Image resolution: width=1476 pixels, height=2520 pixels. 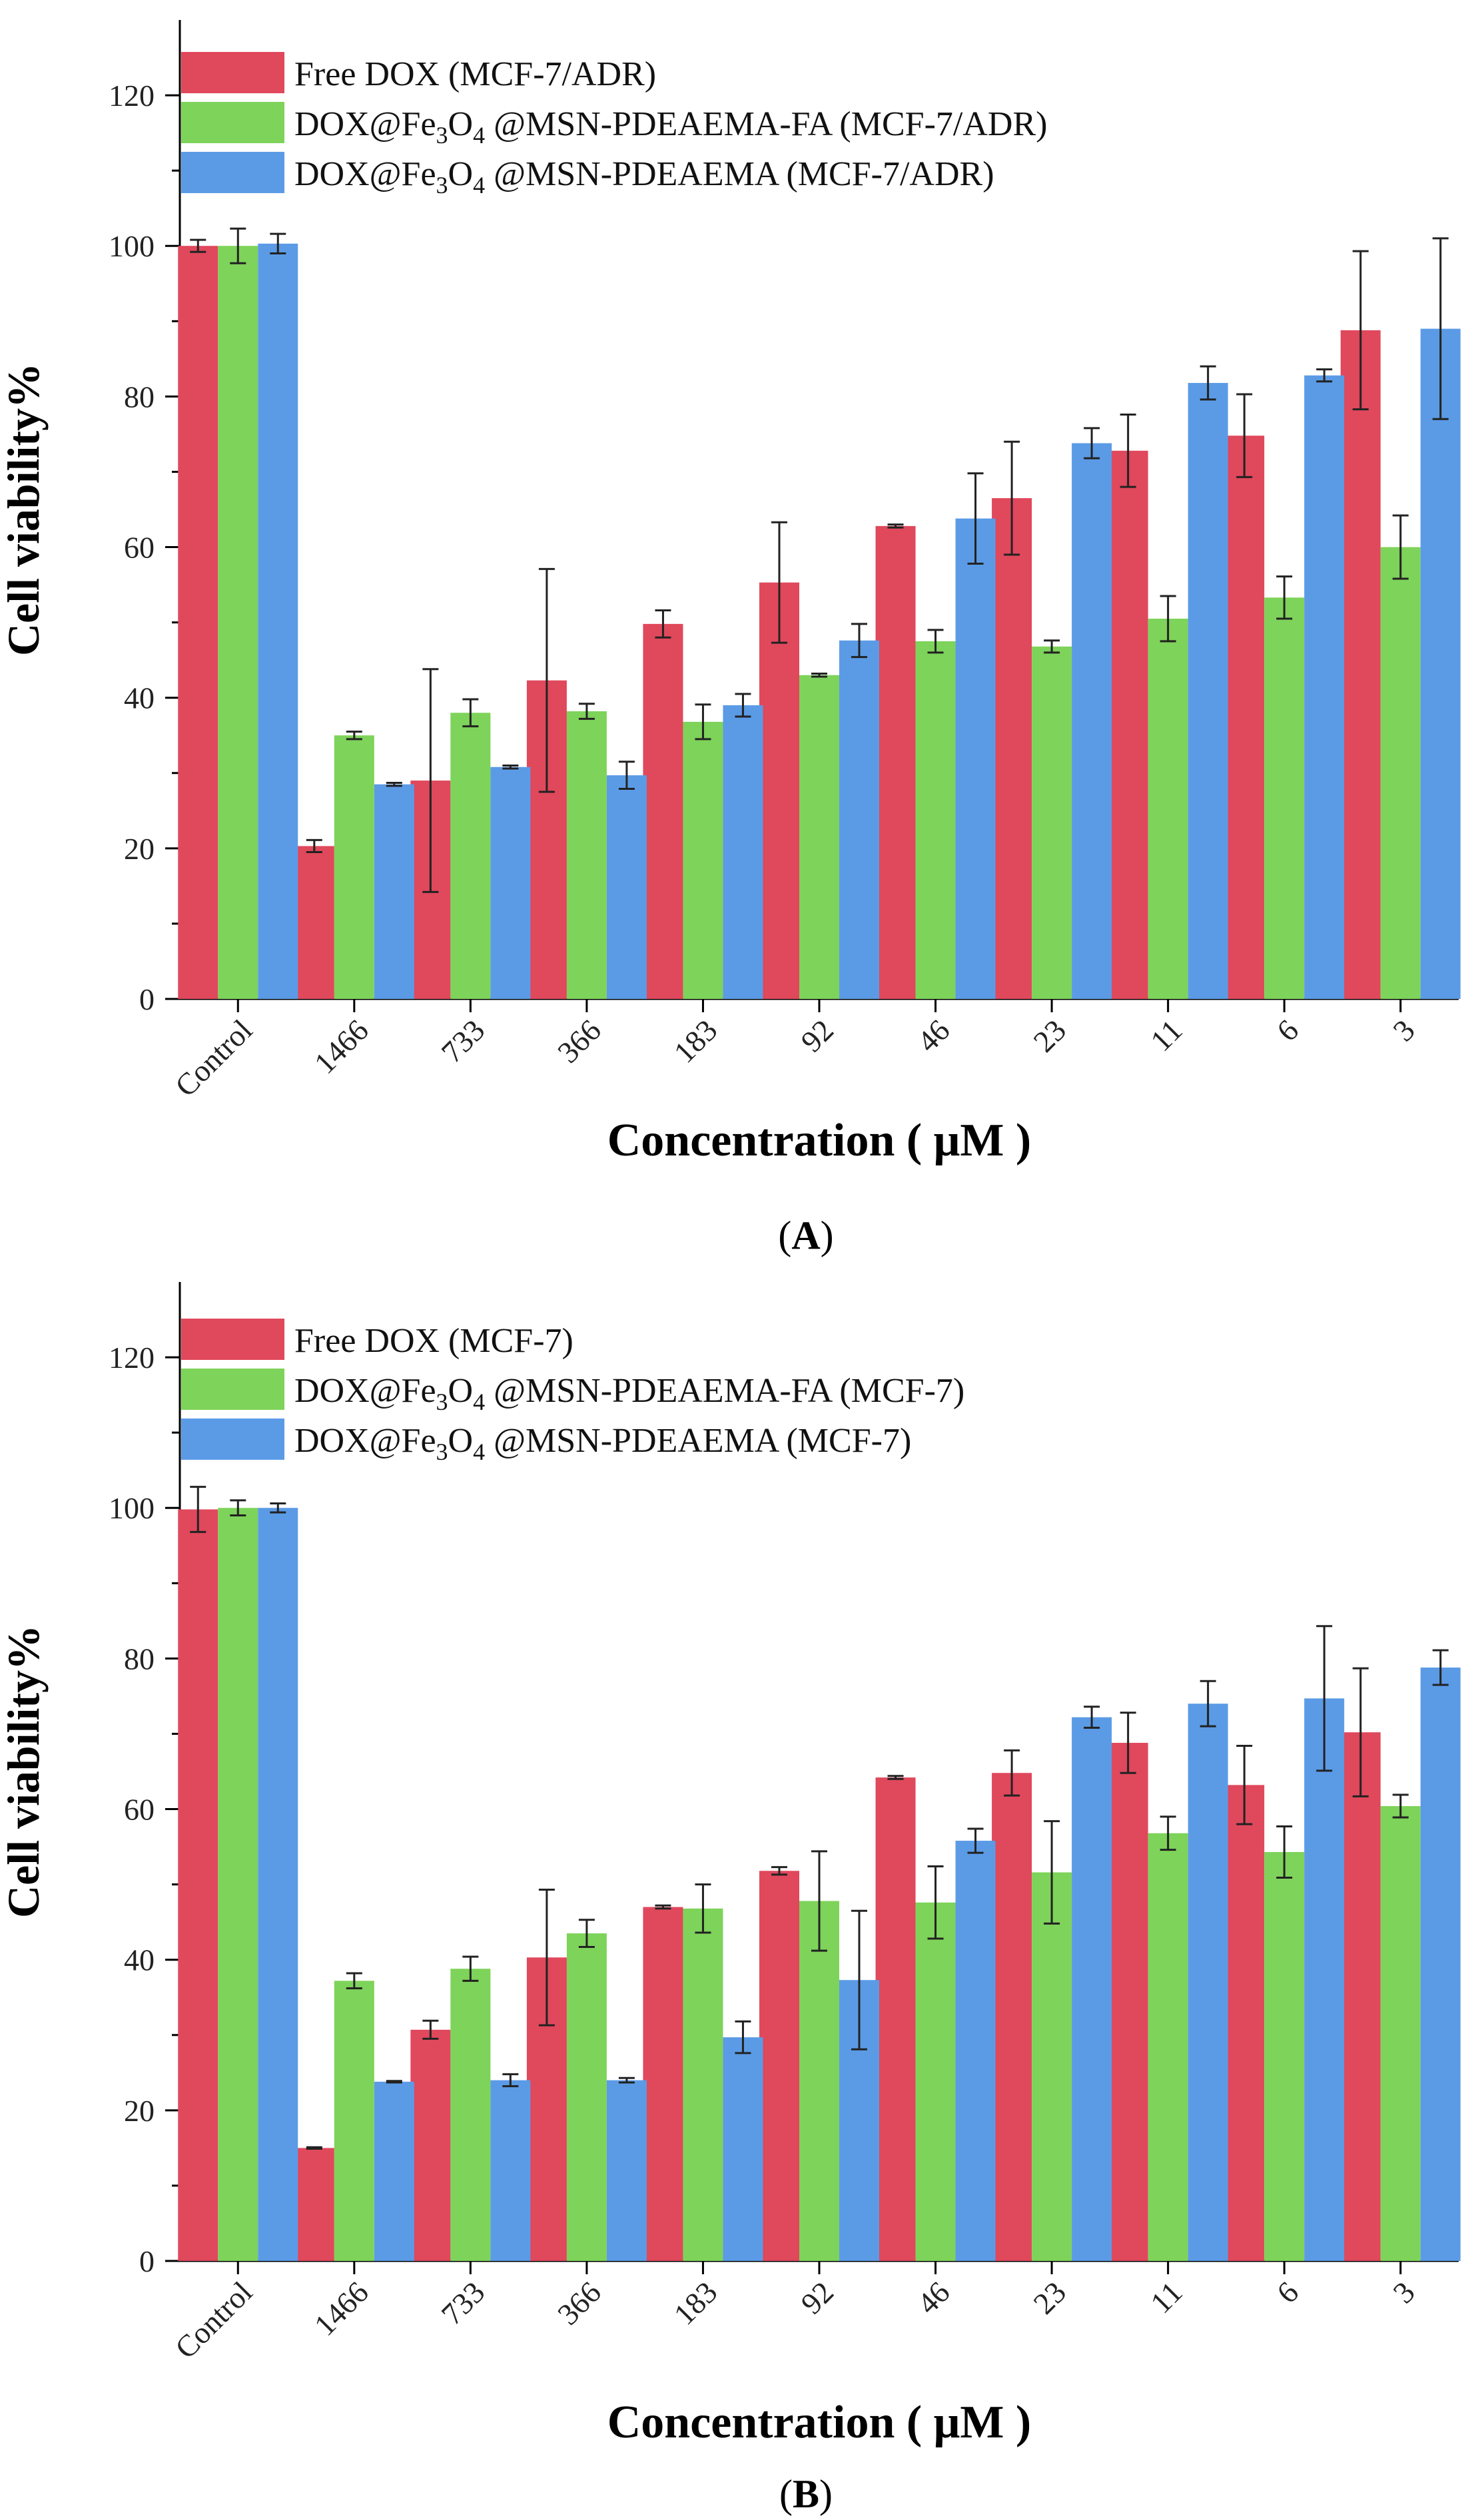 I want to click on legend-entry: Free DOX (MCF-7/ADR), so click(x=475, y=74).